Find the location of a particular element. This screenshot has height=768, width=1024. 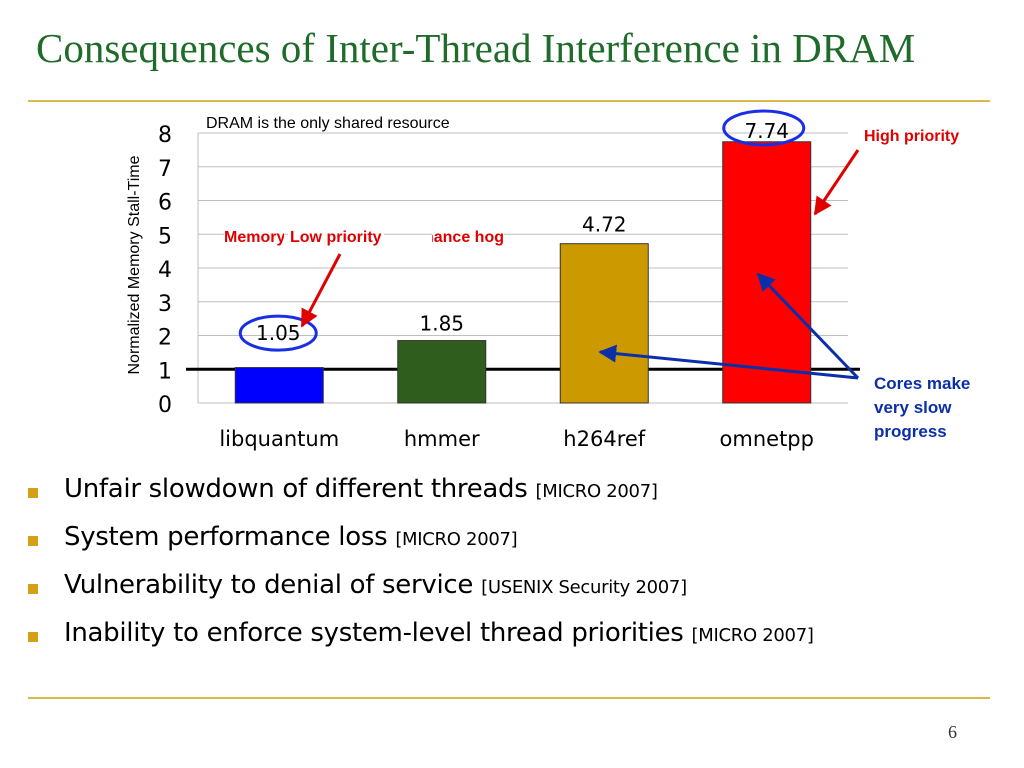

bullet-text: Vulnerability to denial of service is located at coordinates (269, 585).